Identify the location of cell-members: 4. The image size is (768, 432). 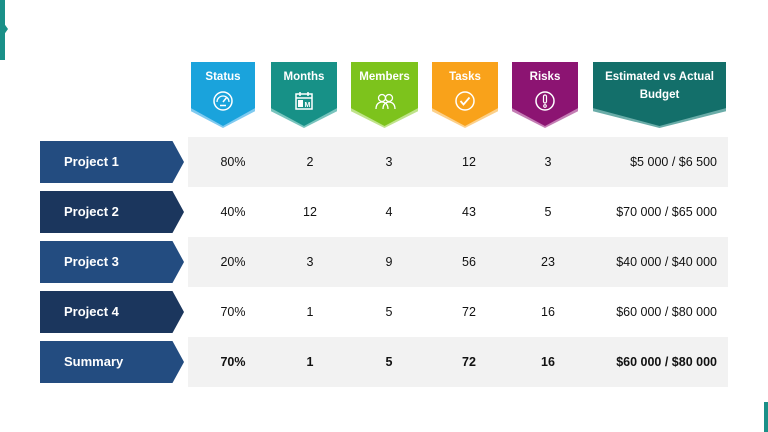
(389, 212).